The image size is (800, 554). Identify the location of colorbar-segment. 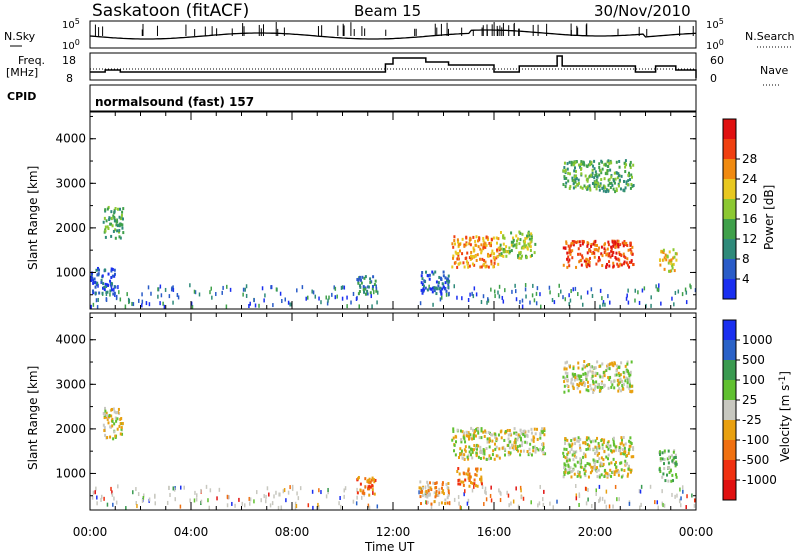
(729, 209).